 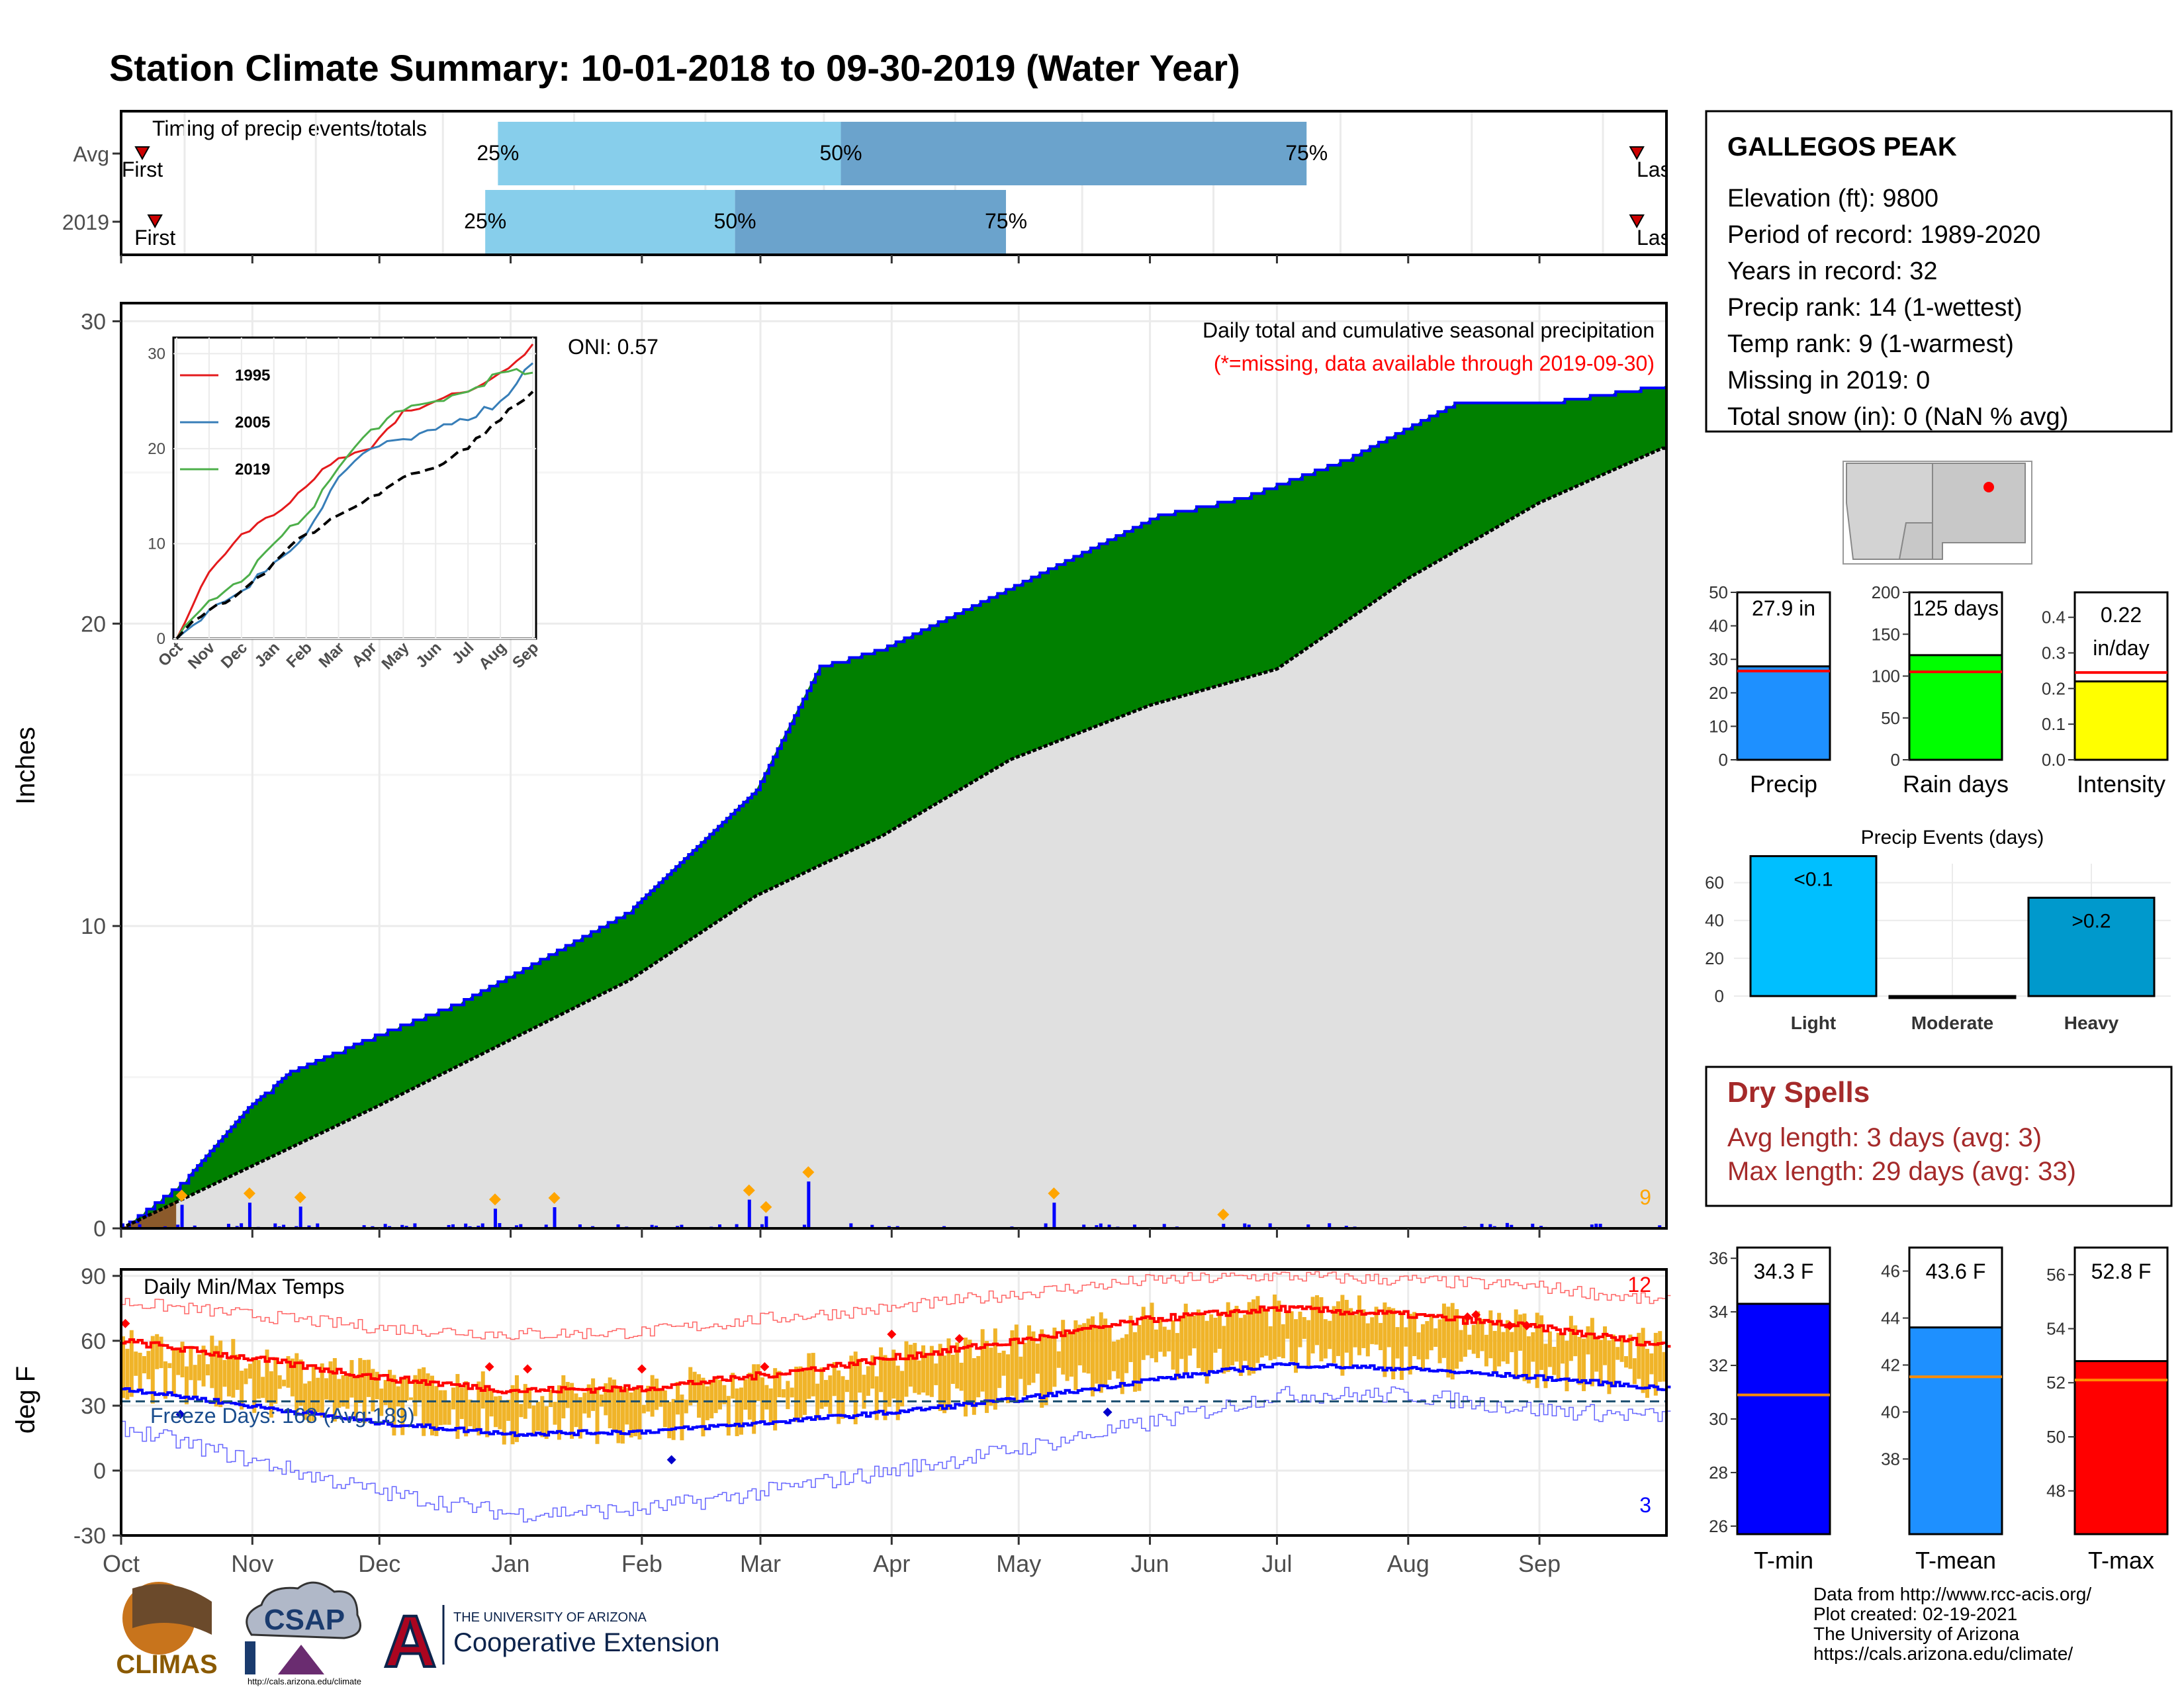 What do you see at coordinates (156, 449) in the screenshot?
I see `inset-ytick-label: 20` at bounding box center [156, 449].